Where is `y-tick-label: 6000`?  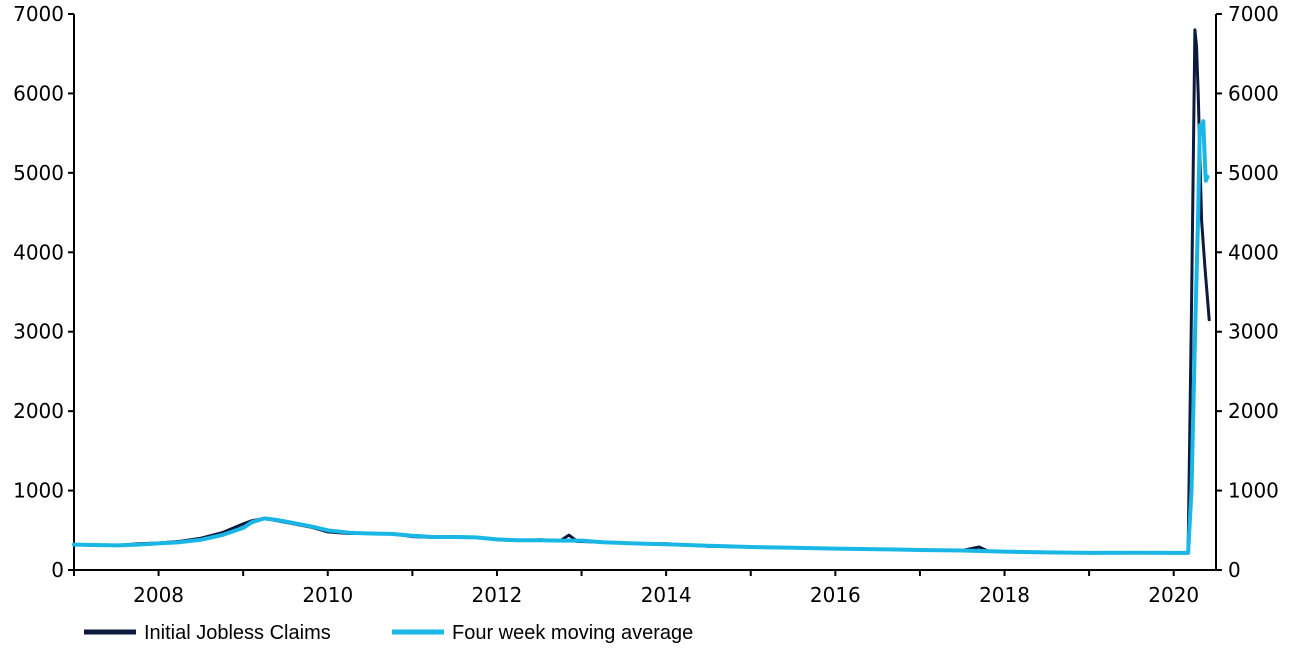
y-tick-label: 6000 is located at coordinates (38, 93).